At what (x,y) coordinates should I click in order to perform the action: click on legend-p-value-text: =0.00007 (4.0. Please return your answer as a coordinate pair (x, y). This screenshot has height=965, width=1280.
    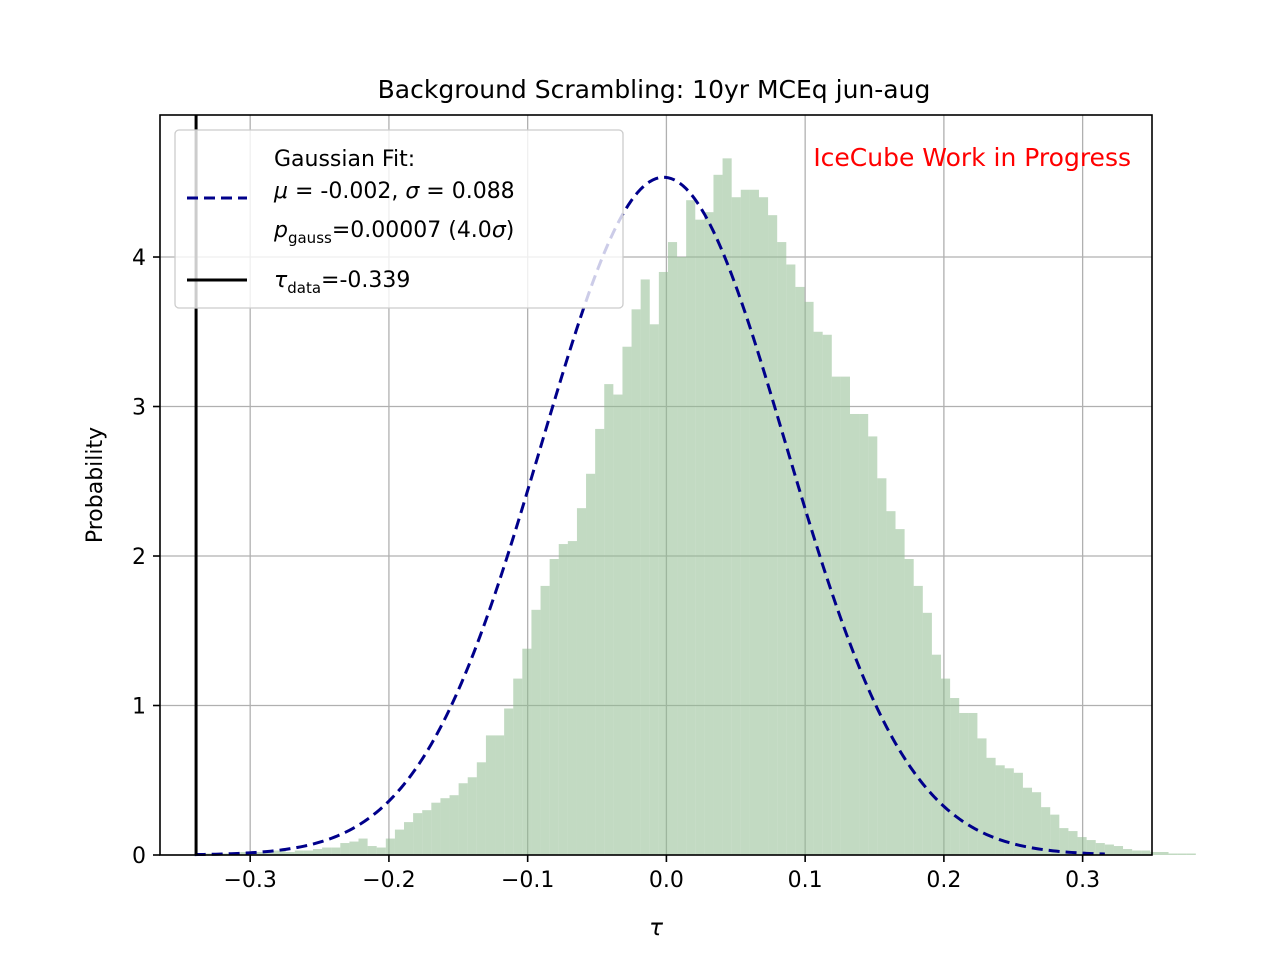
    Looking at the image, I should click on (412, 230).